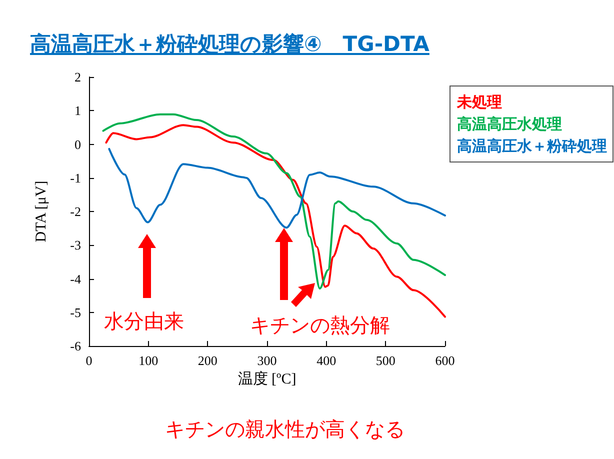 The image size is (614, 459). What do you see at coordinates (75, 312) in the screenshot?
I see `y-tick-label: -5` at bounding box center [75, 312].